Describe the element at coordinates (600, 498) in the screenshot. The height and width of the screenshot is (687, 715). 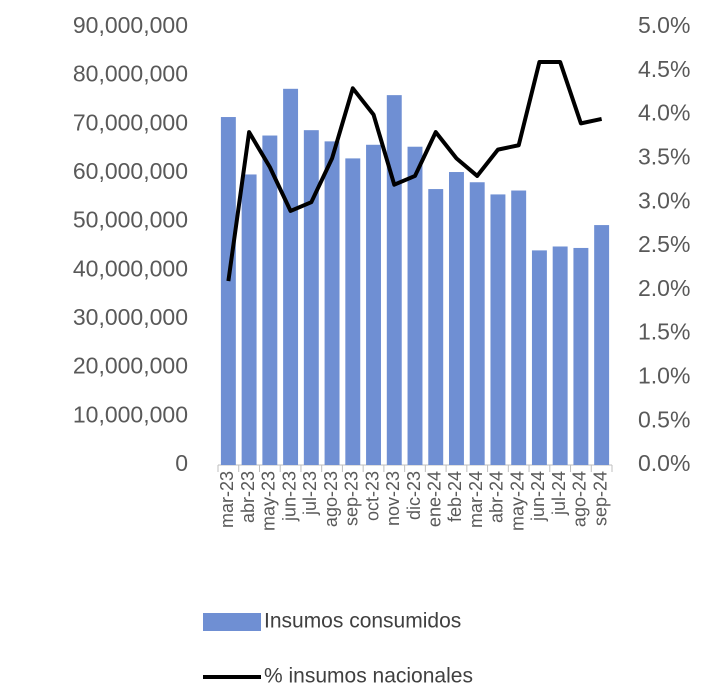
I see `x-tick-label: sep-24` at that location.